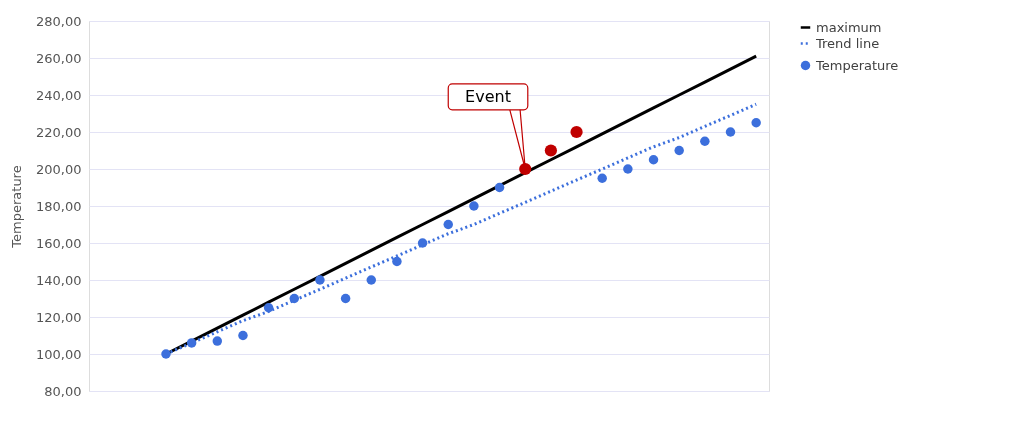  I want to click on y-tick-label: 140,00, so click(59, 280).